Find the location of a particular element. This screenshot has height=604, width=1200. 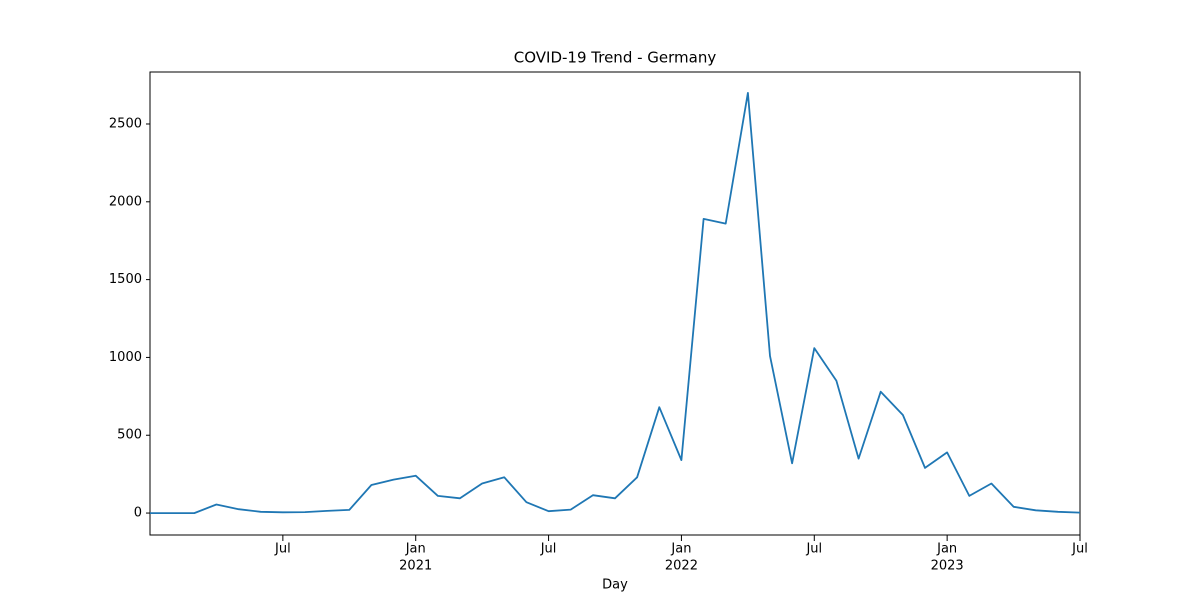

y-tick-label: 1000 is located at coordinates (125, 357).